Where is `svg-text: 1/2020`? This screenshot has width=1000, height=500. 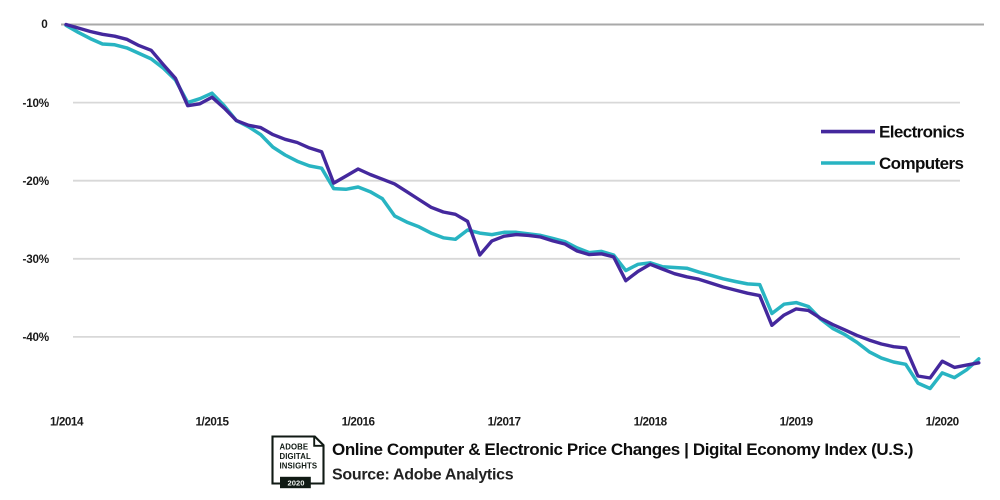
svg-text: 1/2020 is located at coordinates (943, 422).